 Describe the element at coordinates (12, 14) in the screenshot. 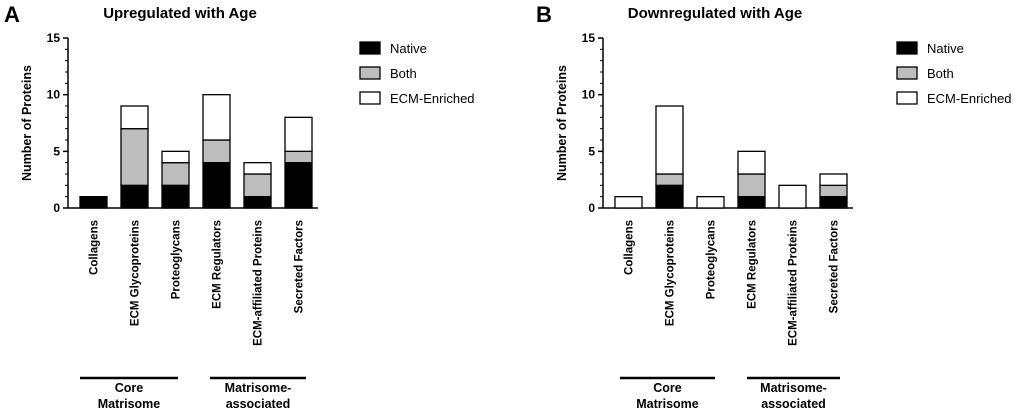

I see `panel-letter: A` at that location.